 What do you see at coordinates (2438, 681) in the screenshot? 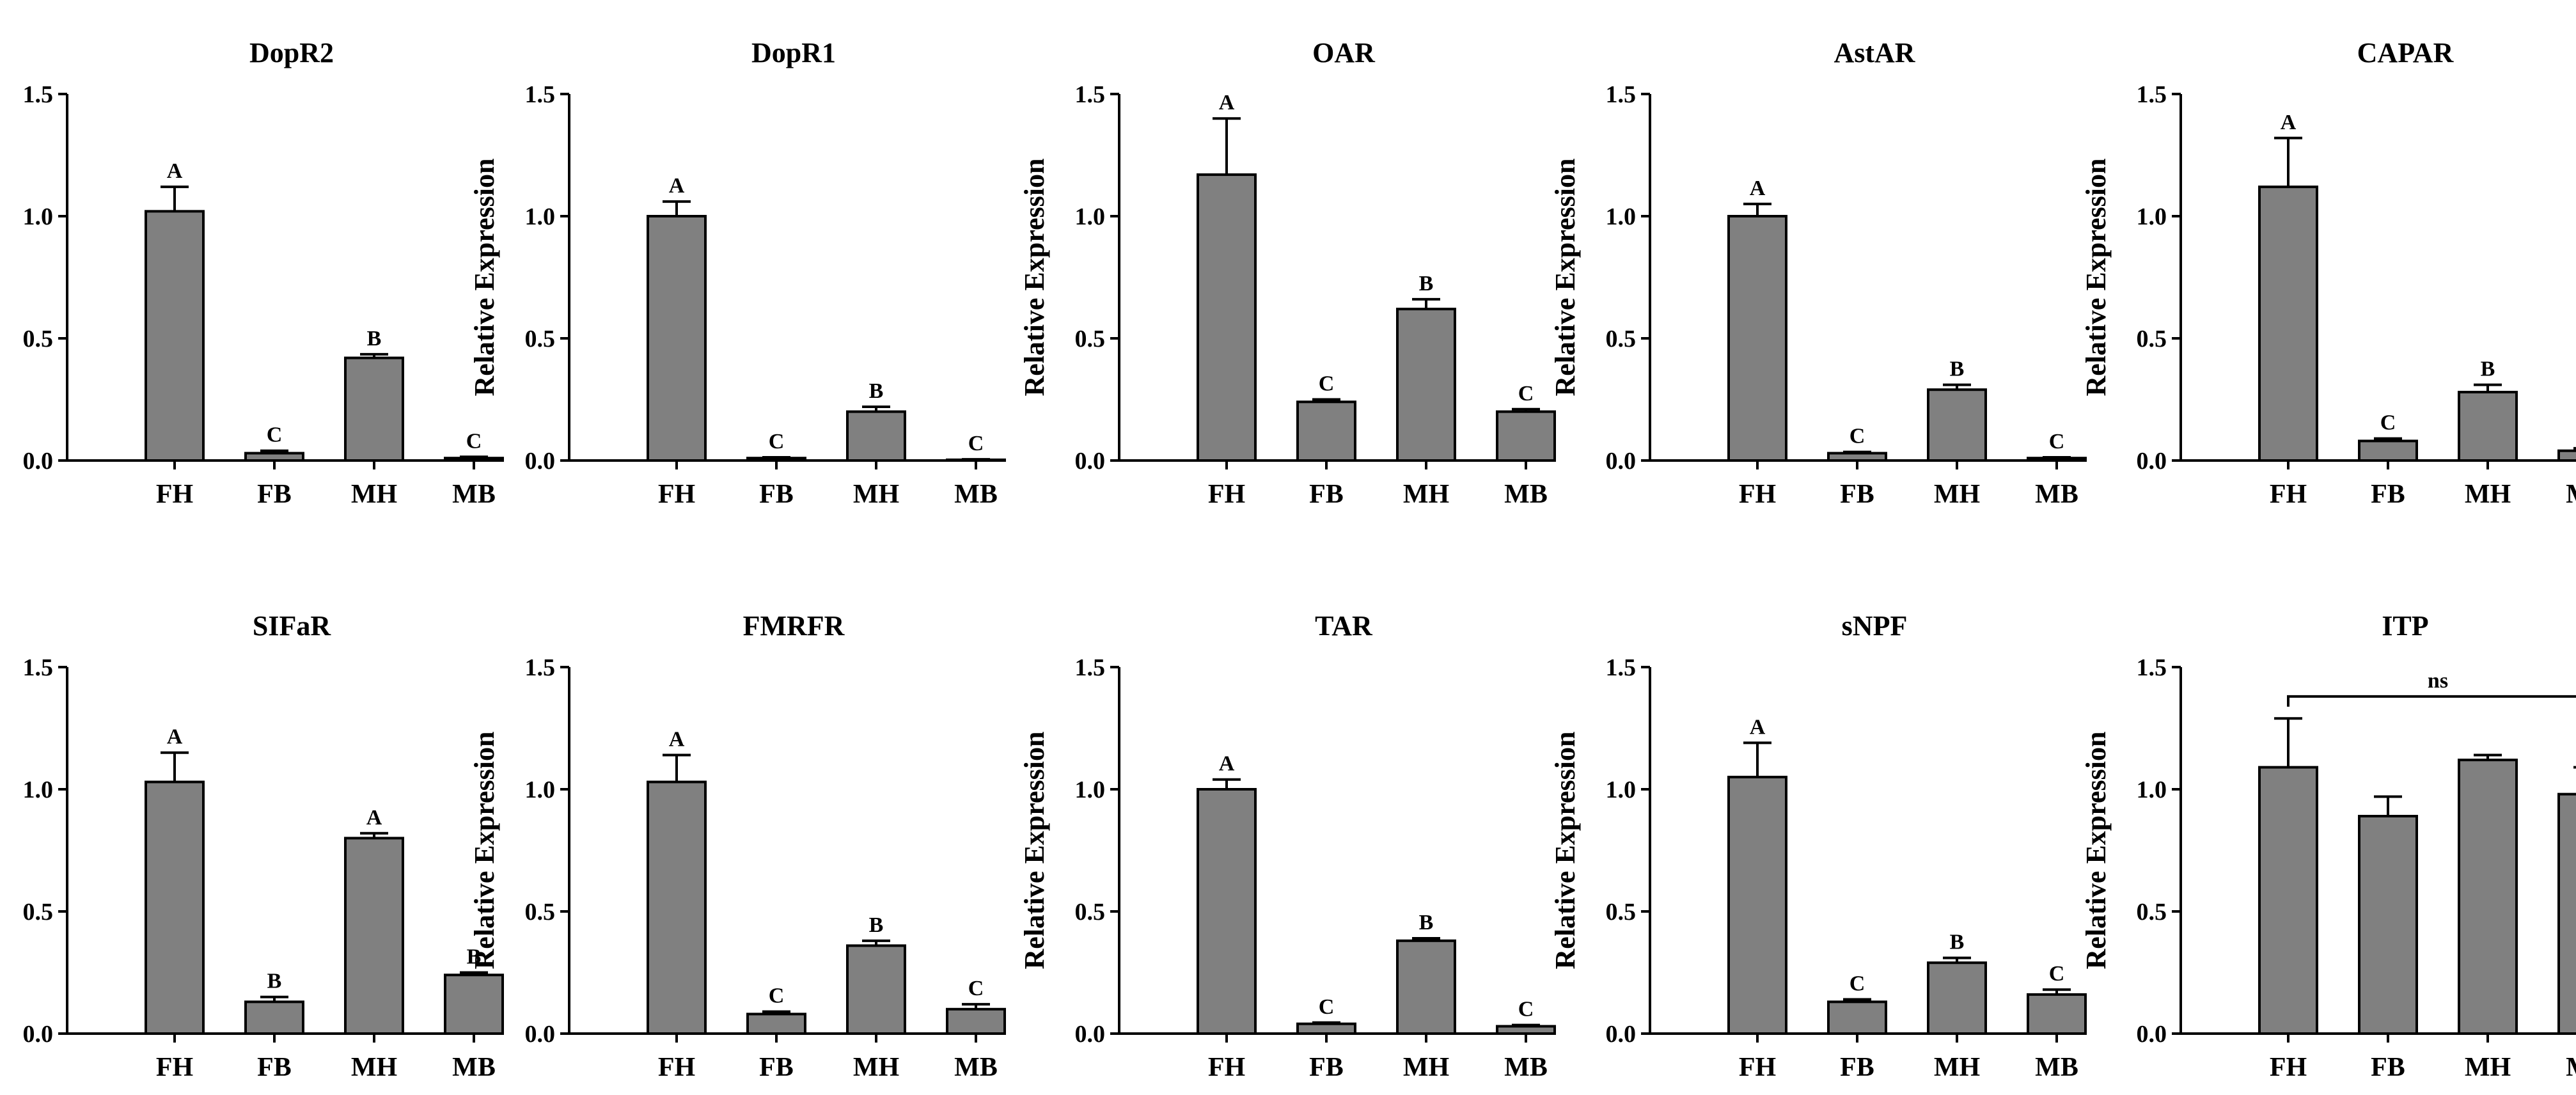
I see `ns-label: ns` at bounding box center [2438, 681].